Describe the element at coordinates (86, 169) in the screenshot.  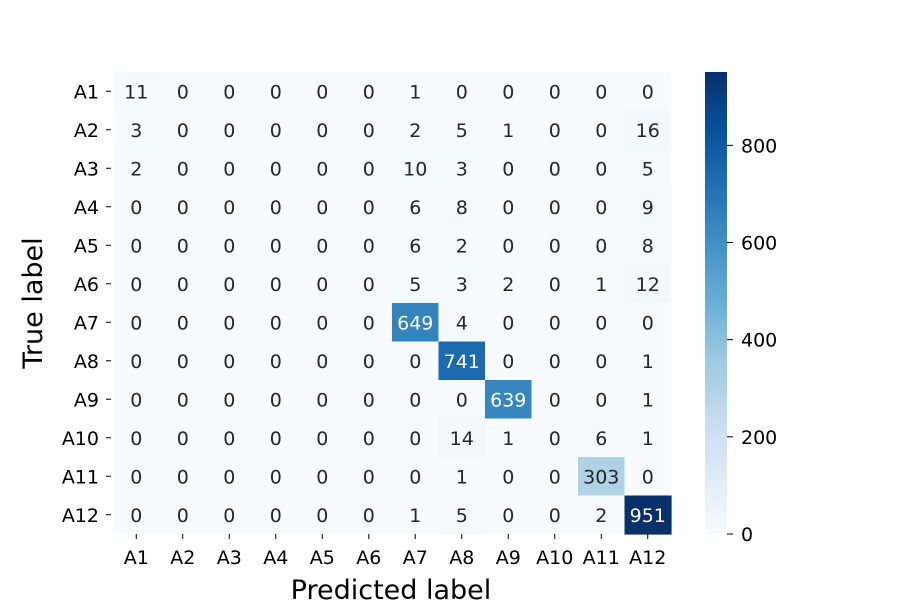
I see `y-tick-label: A3` at that location.